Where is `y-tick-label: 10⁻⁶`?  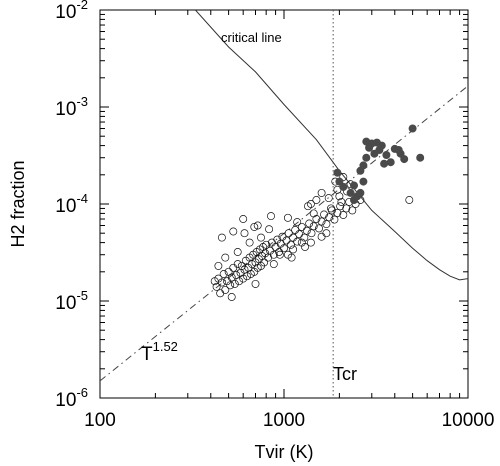
y-tick-label: 10⁻⁶ is located at coordinates (71, 398).